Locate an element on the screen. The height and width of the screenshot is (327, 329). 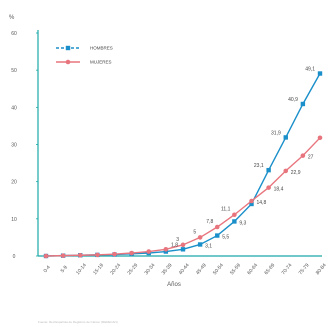
x-axis-label: Años is located at coordinates (174, 285).